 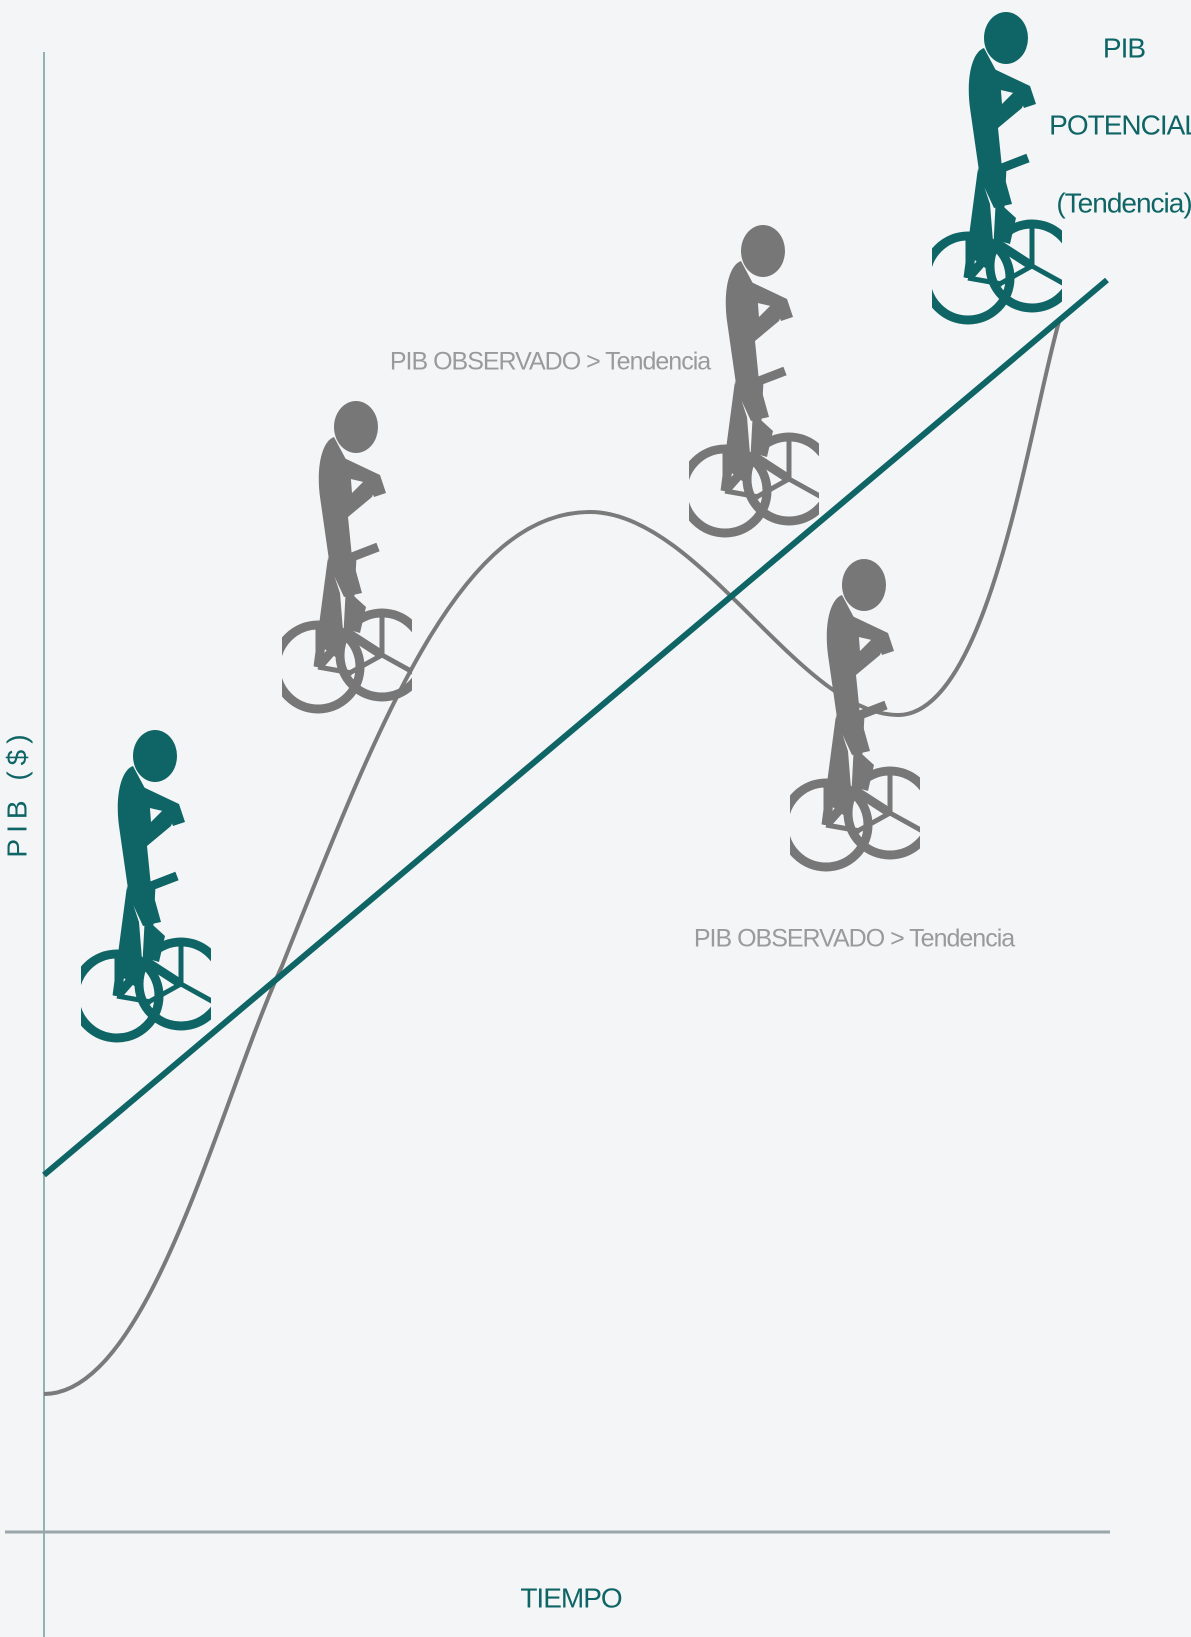 What do you see at coordinates (571, 1597) in the screenshot?
I see `x-axis-label: TIEMPO` at bounding box center [571, 1597].